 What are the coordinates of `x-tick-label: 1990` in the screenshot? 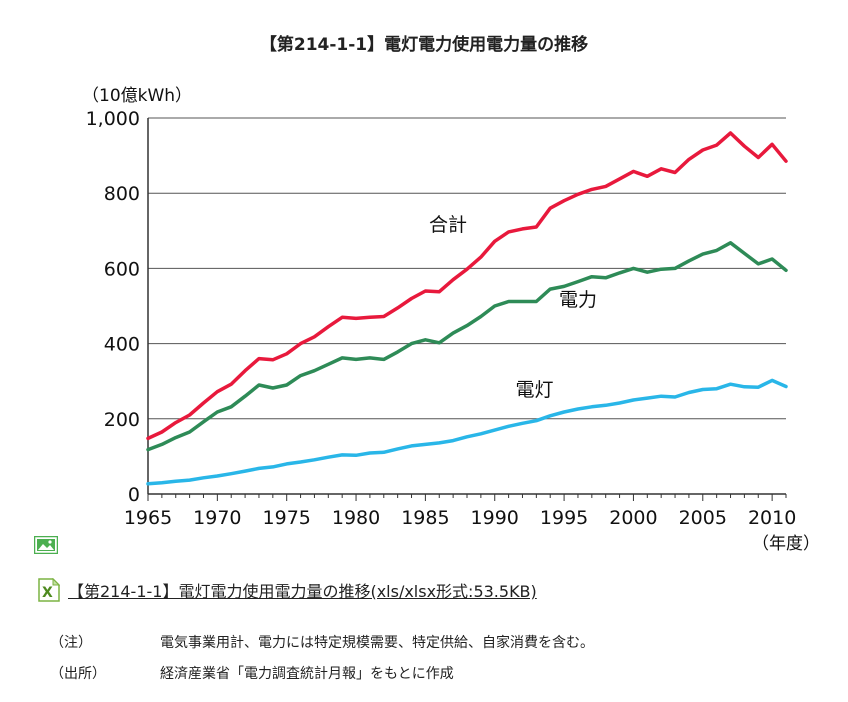 It's located at (495, 518).